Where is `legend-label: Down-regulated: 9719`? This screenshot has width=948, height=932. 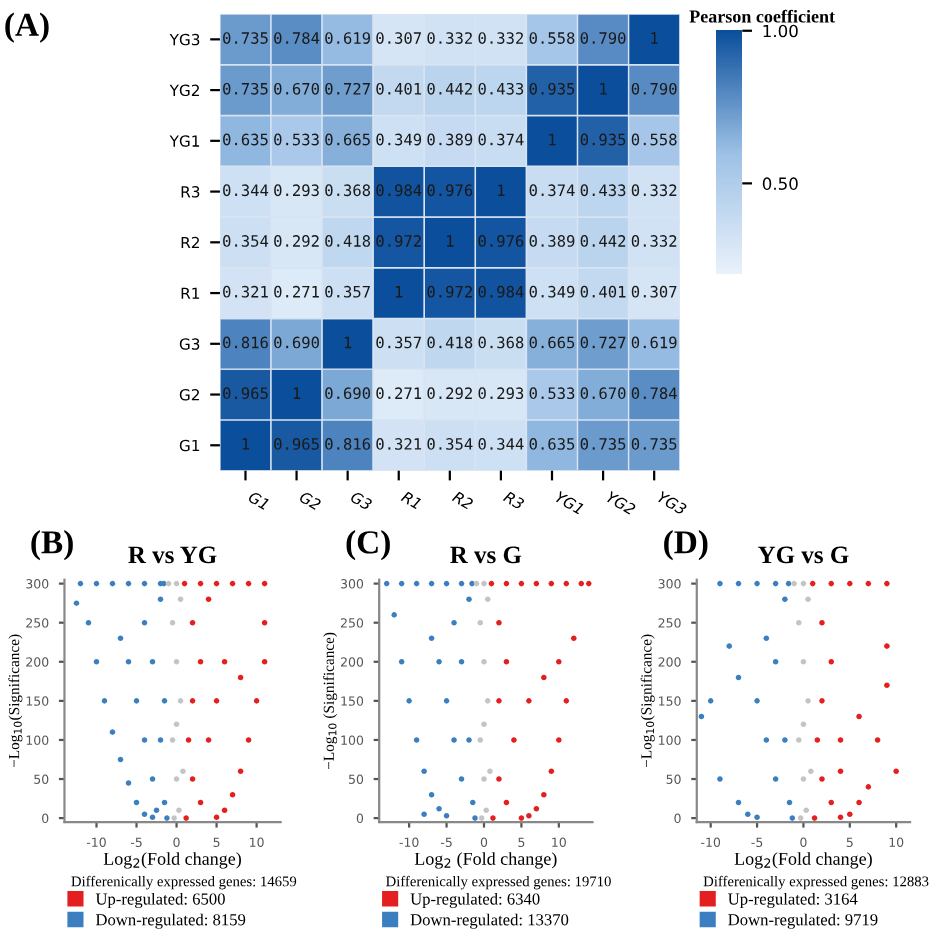 legend-label: Down-regulated: 9719 is located at coordinates (803, 921).